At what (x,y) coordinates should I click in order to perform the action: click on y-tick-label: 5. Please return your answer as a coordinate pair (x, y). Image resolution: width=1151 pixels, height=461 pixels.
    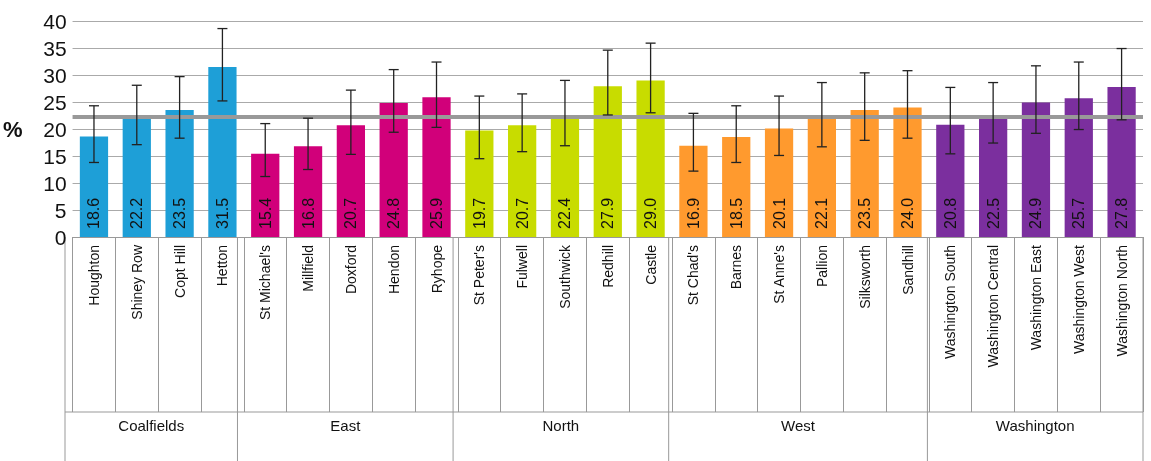
    Looking at the image, I should click on (60, 210).